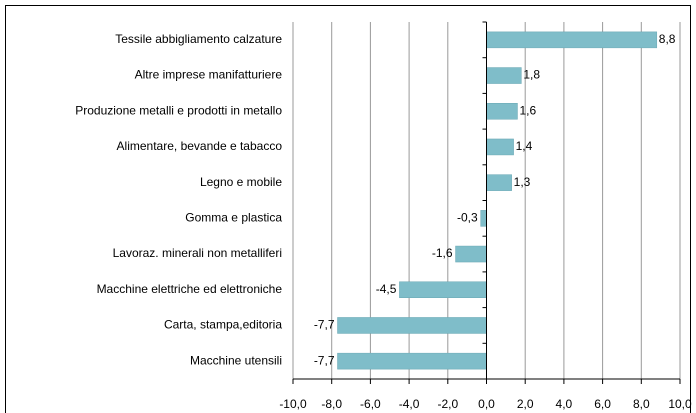 This screenshot has height=413, width=696. What do you see at coordinates (447, 404) in the screenshot?
I see `x-tick-label: -2,0` at bounding box center [447, 404].